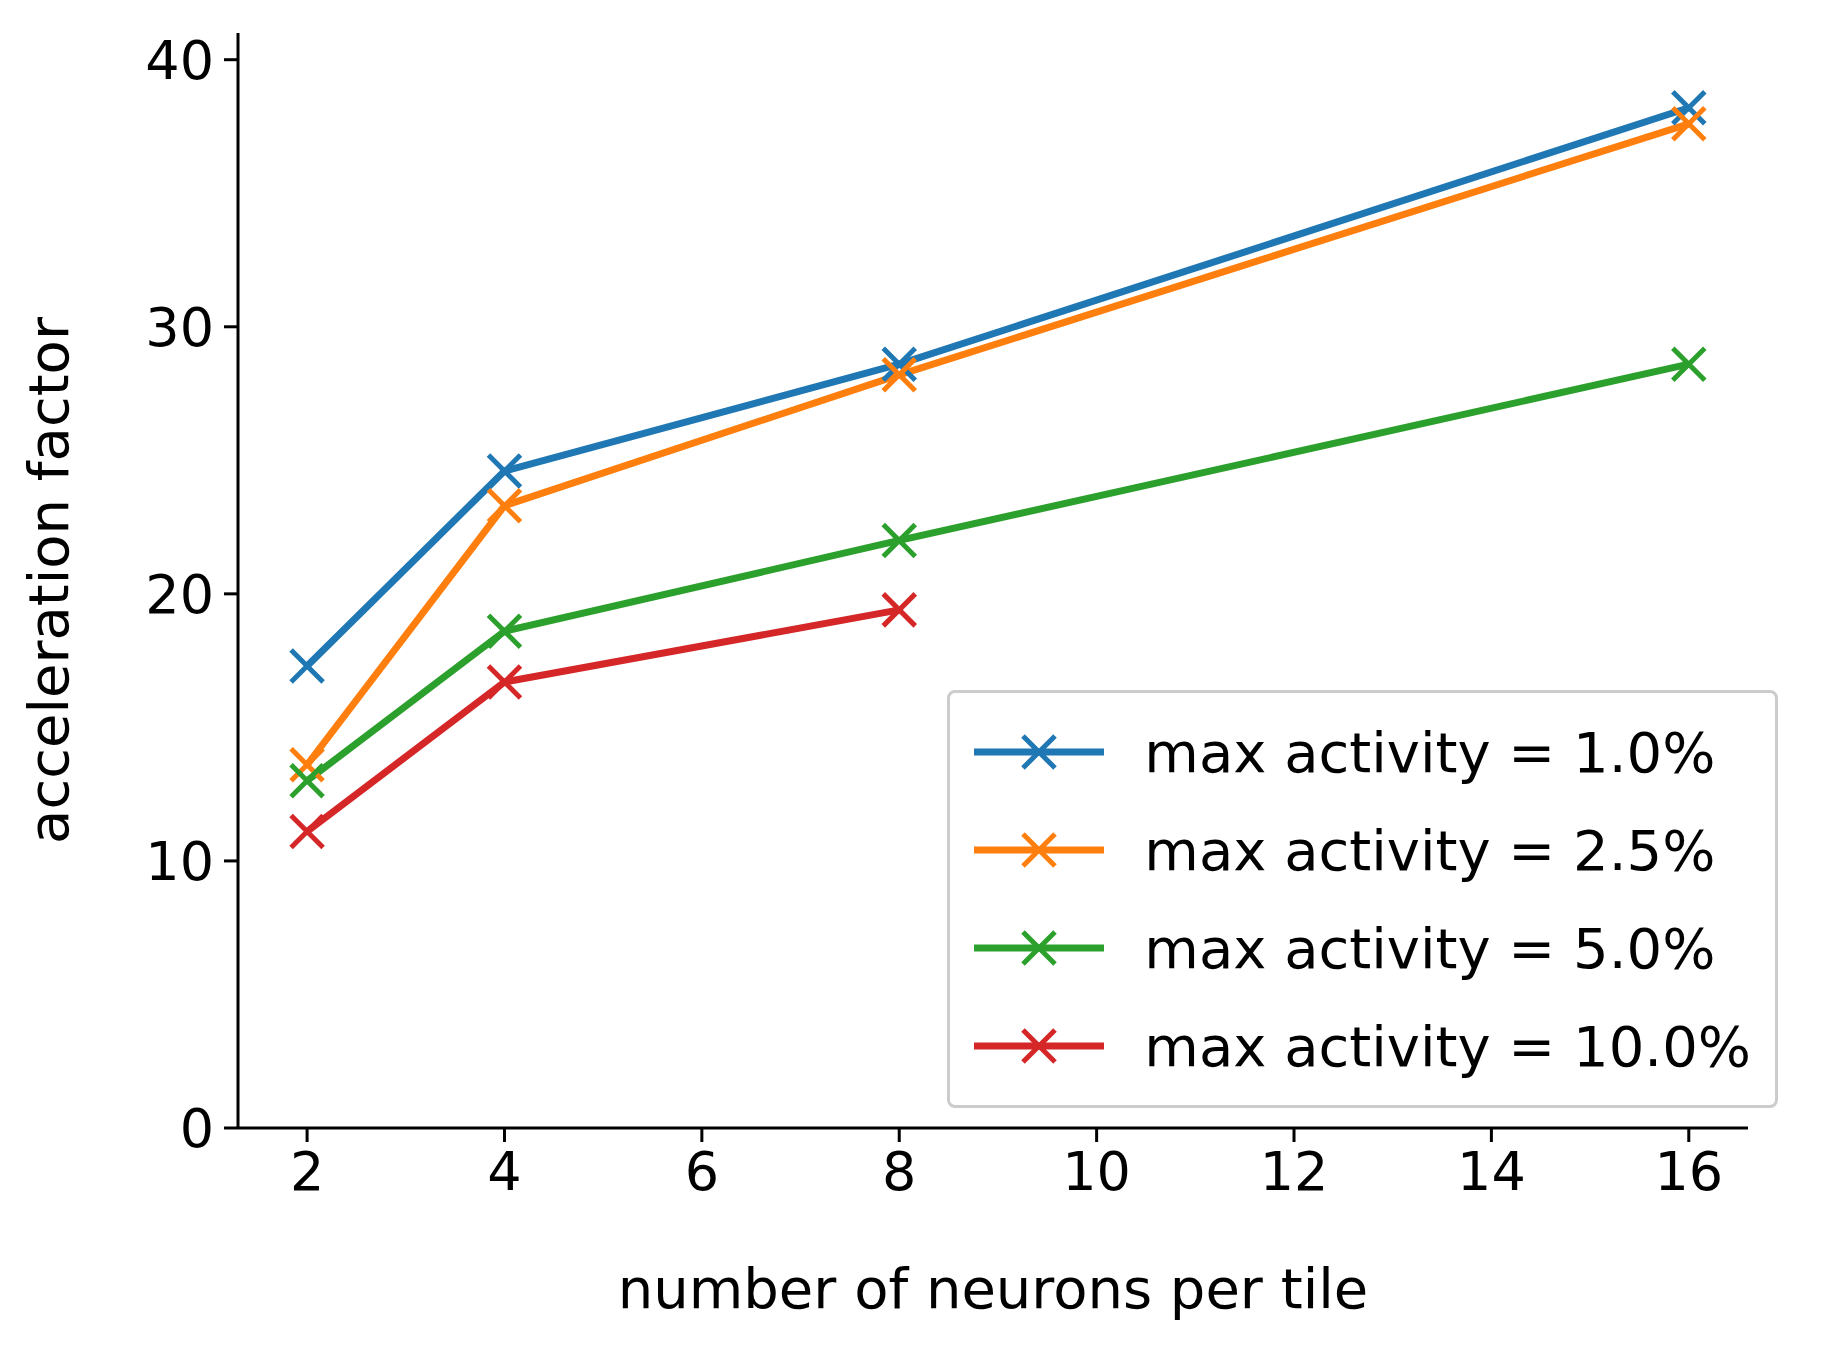  Describe the element at coordinates (179, 327) in the screenshot. I see `y-tick-label: 30` at that location.